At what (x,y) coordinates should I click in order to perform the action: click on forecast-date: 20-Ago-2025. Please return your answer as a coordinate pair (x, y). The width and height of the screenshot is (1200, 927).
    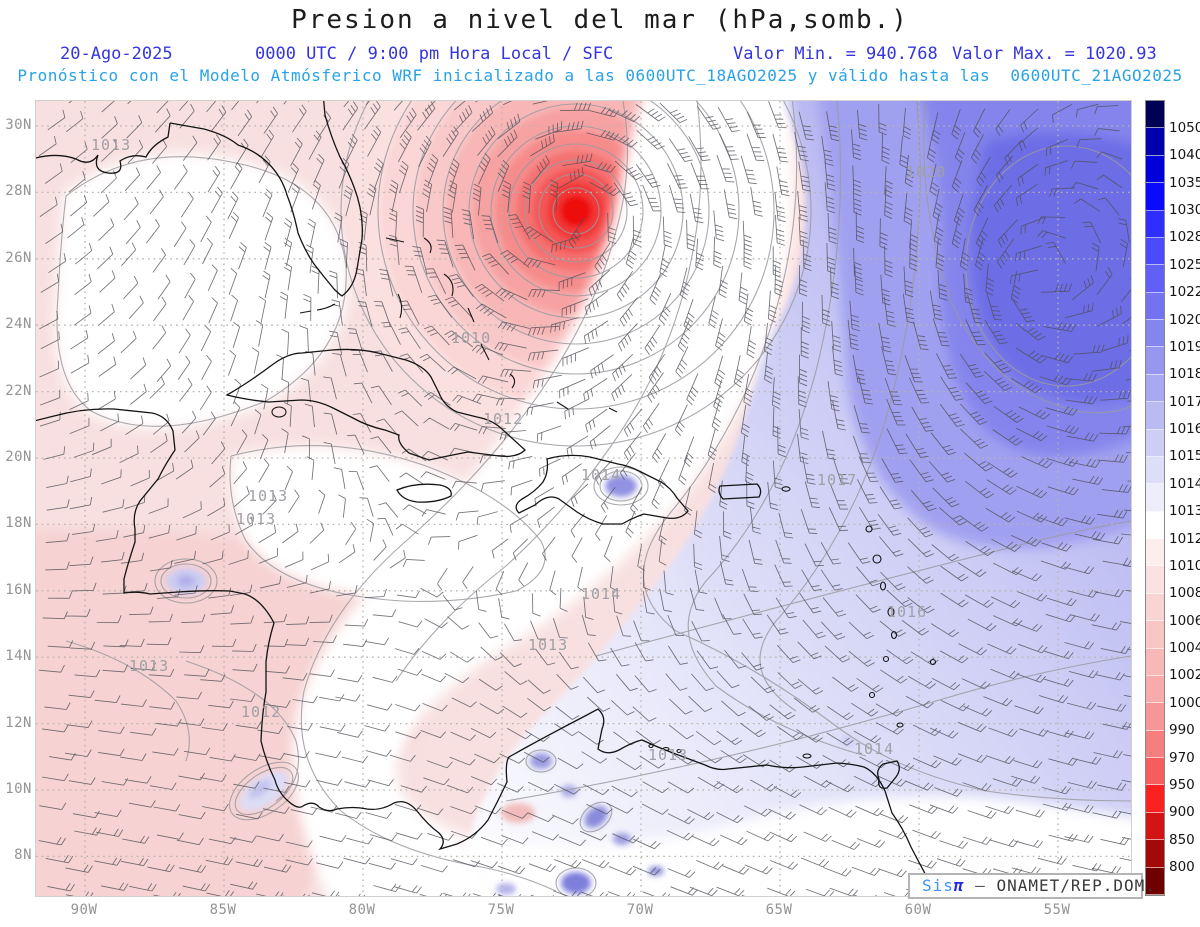
    Looking at the image, I should click on (116, 54).